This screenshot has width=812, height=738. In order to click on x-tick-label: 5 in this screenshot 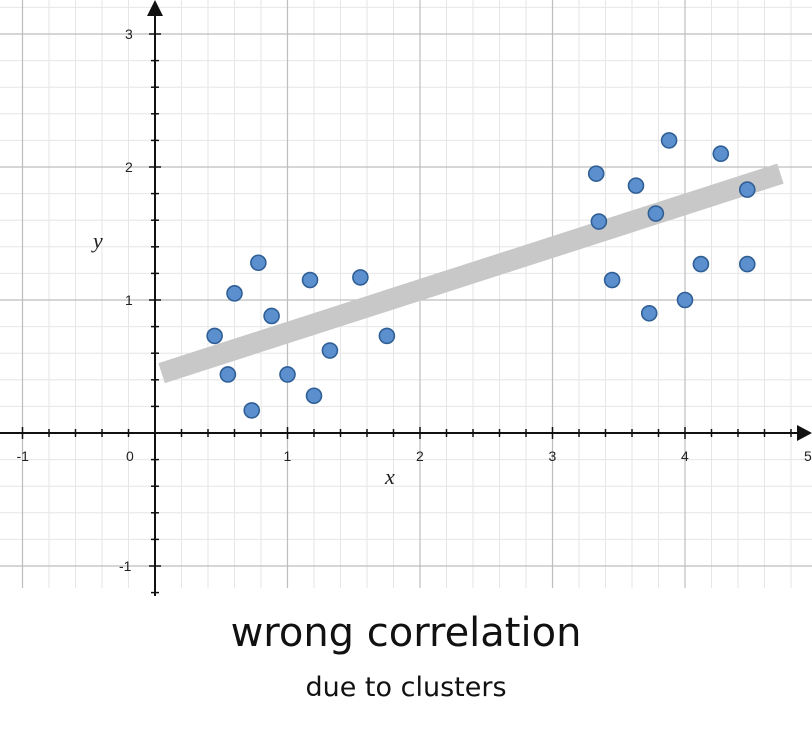, I will do `click(808, 456)`.